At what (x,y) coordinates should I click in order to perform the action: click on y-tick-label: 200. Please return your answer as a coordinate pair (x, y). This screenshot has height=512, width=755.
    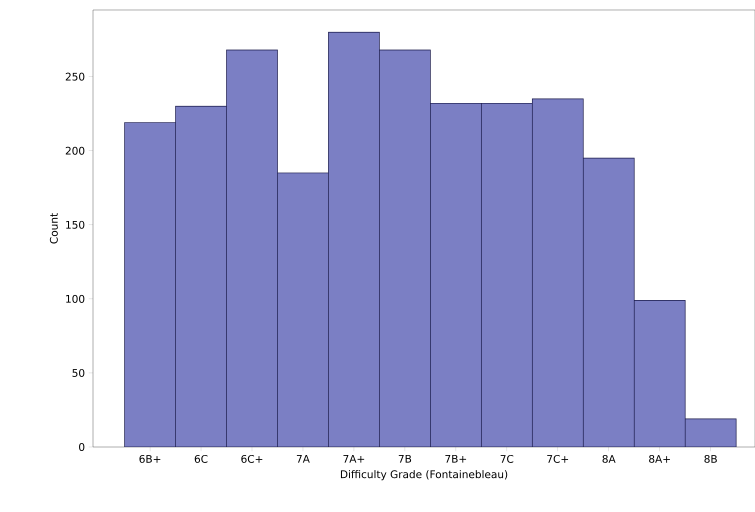
    Looking at the image, I should click on (75, 150).